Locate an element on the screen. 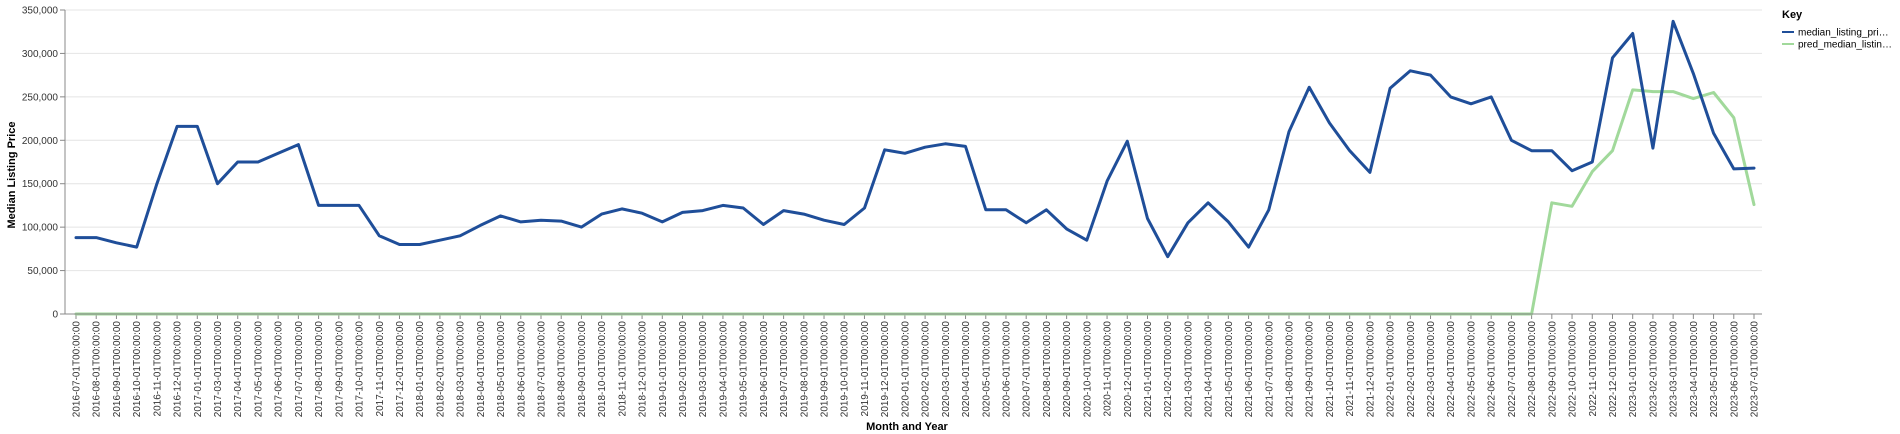 The image size is (1900, 434). x-tick-label: 2018-10-01T00:00:00 is located at coordinates (602, 369).